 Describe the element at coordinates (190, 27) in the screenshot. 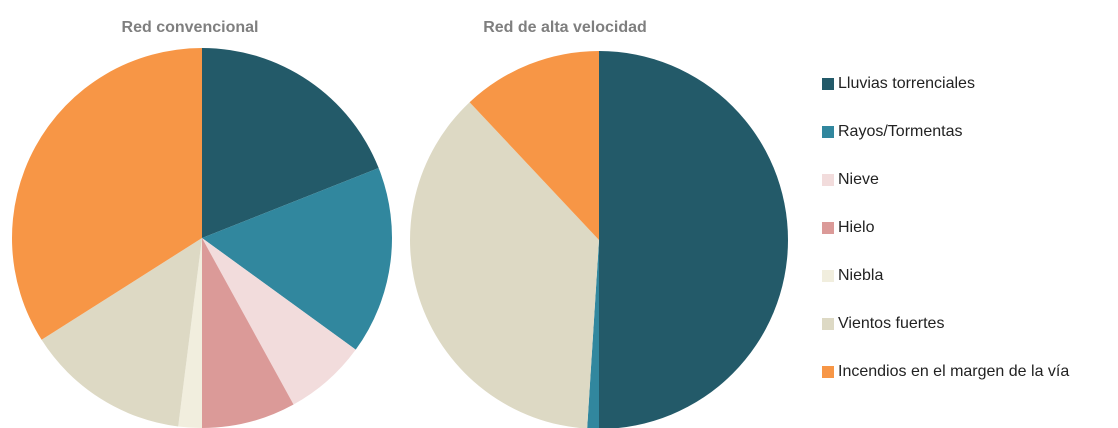

I see `chart-title: Red convencional` at that location.